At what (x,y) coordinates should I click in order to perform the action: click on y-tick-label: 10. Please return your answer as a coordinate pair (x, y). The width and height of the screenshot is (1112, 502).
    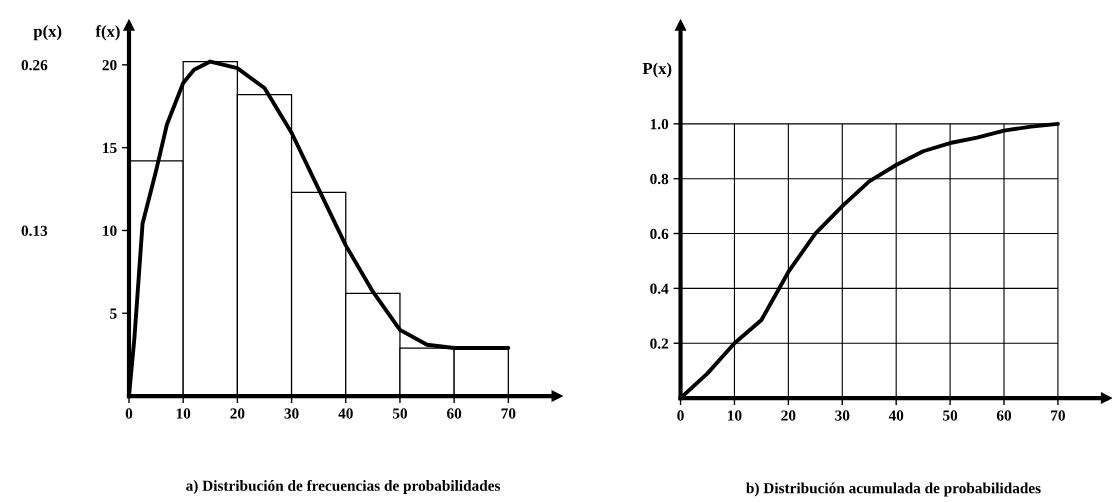
    Looking at the image, I should click on (110, 230).